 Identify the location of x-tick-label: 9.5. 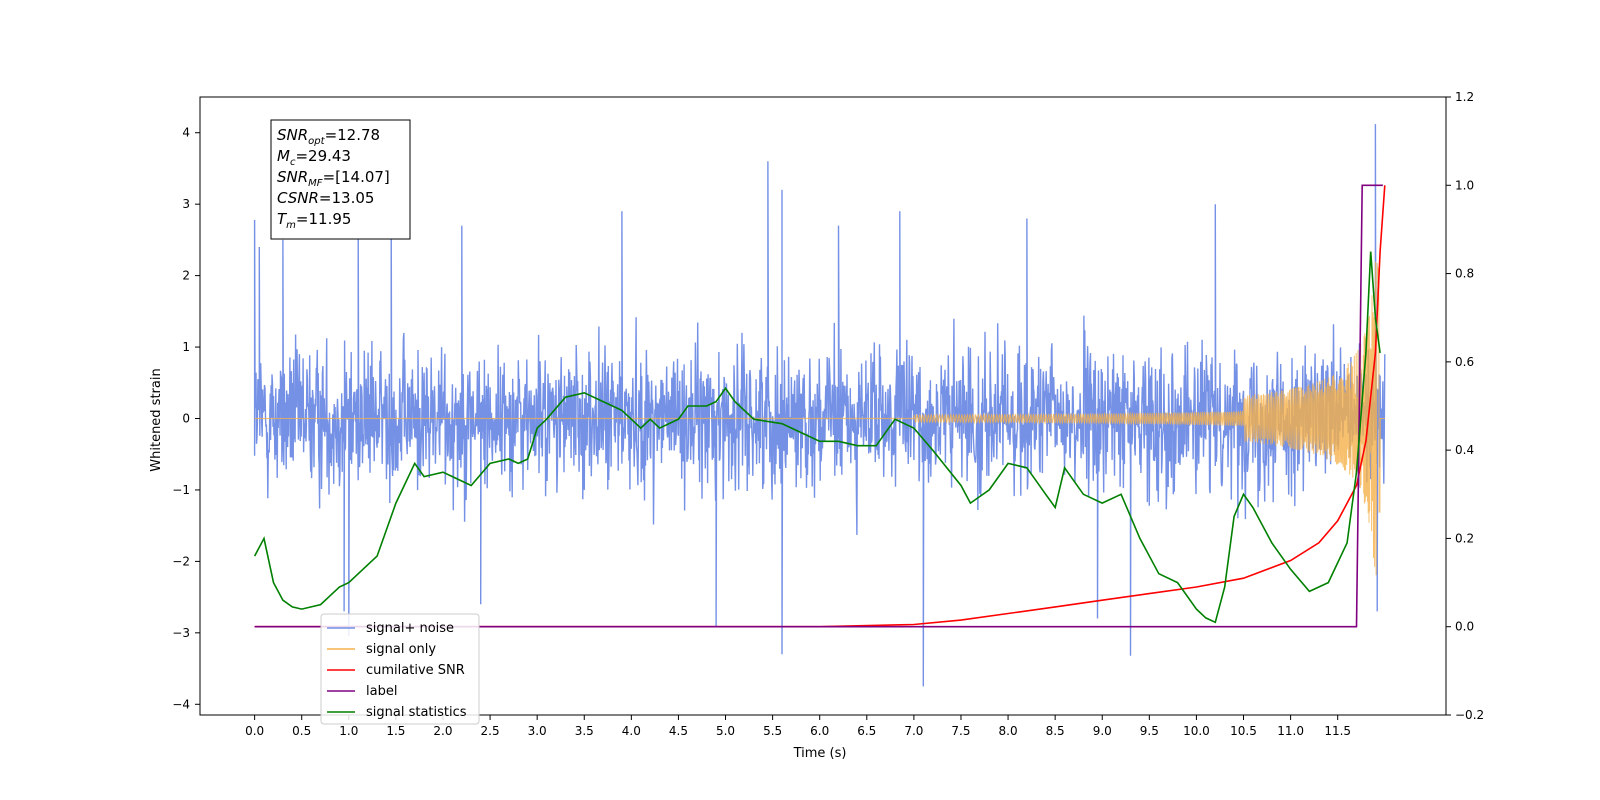
(1149, 731).